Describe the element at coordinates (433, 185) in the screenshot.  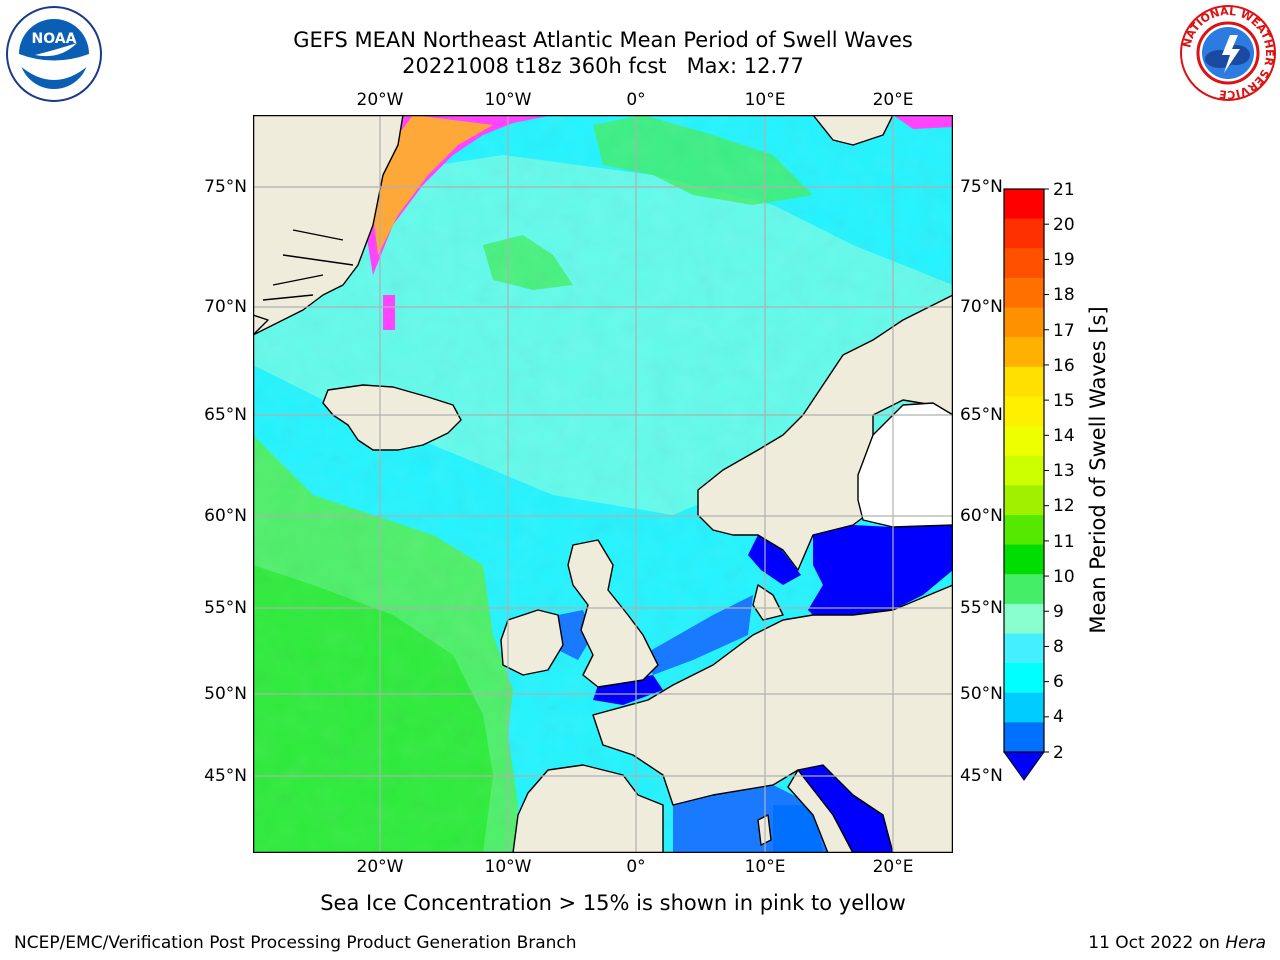
I see `sea-ice-core` at that location.